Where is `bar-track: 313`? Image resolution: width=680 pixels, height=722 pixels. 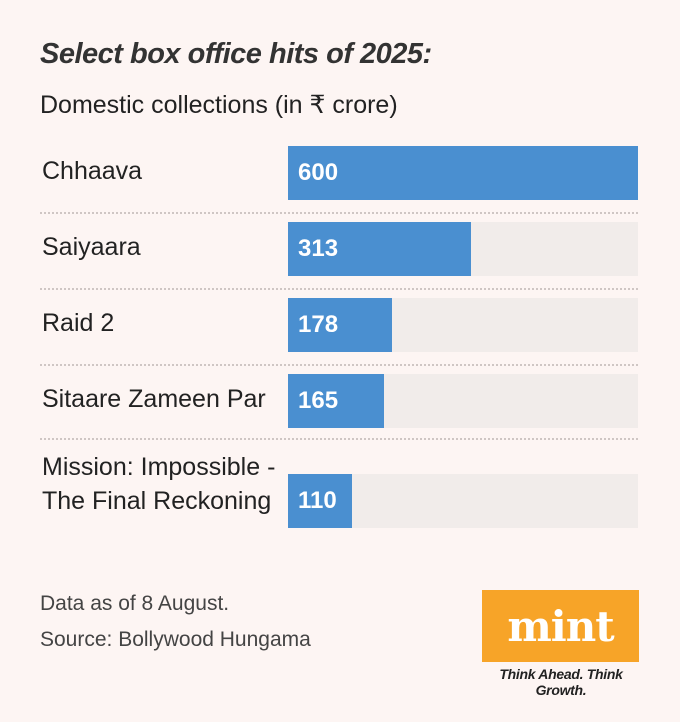
bar-track: 313 is located at coordinates (463, 249).